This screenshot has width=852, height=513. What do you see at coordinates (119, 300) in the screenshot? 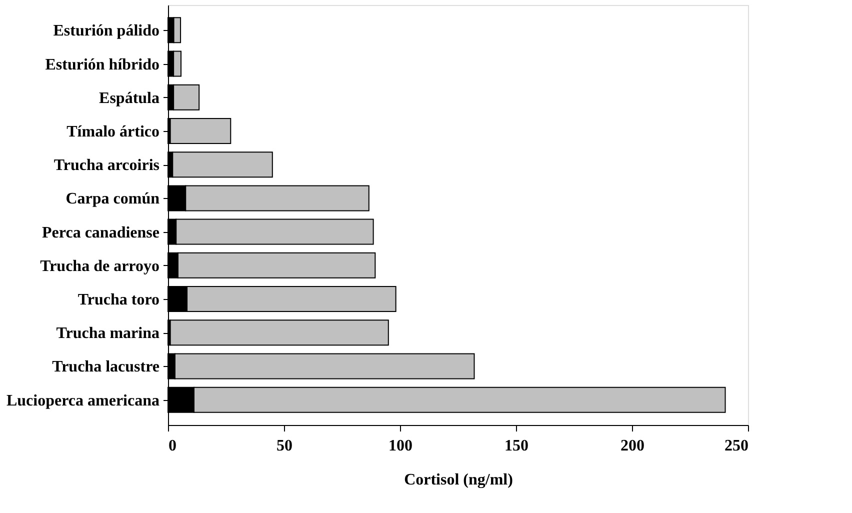
I see `y-tick-label: Trucha toro` at bounding box center [119, 300].